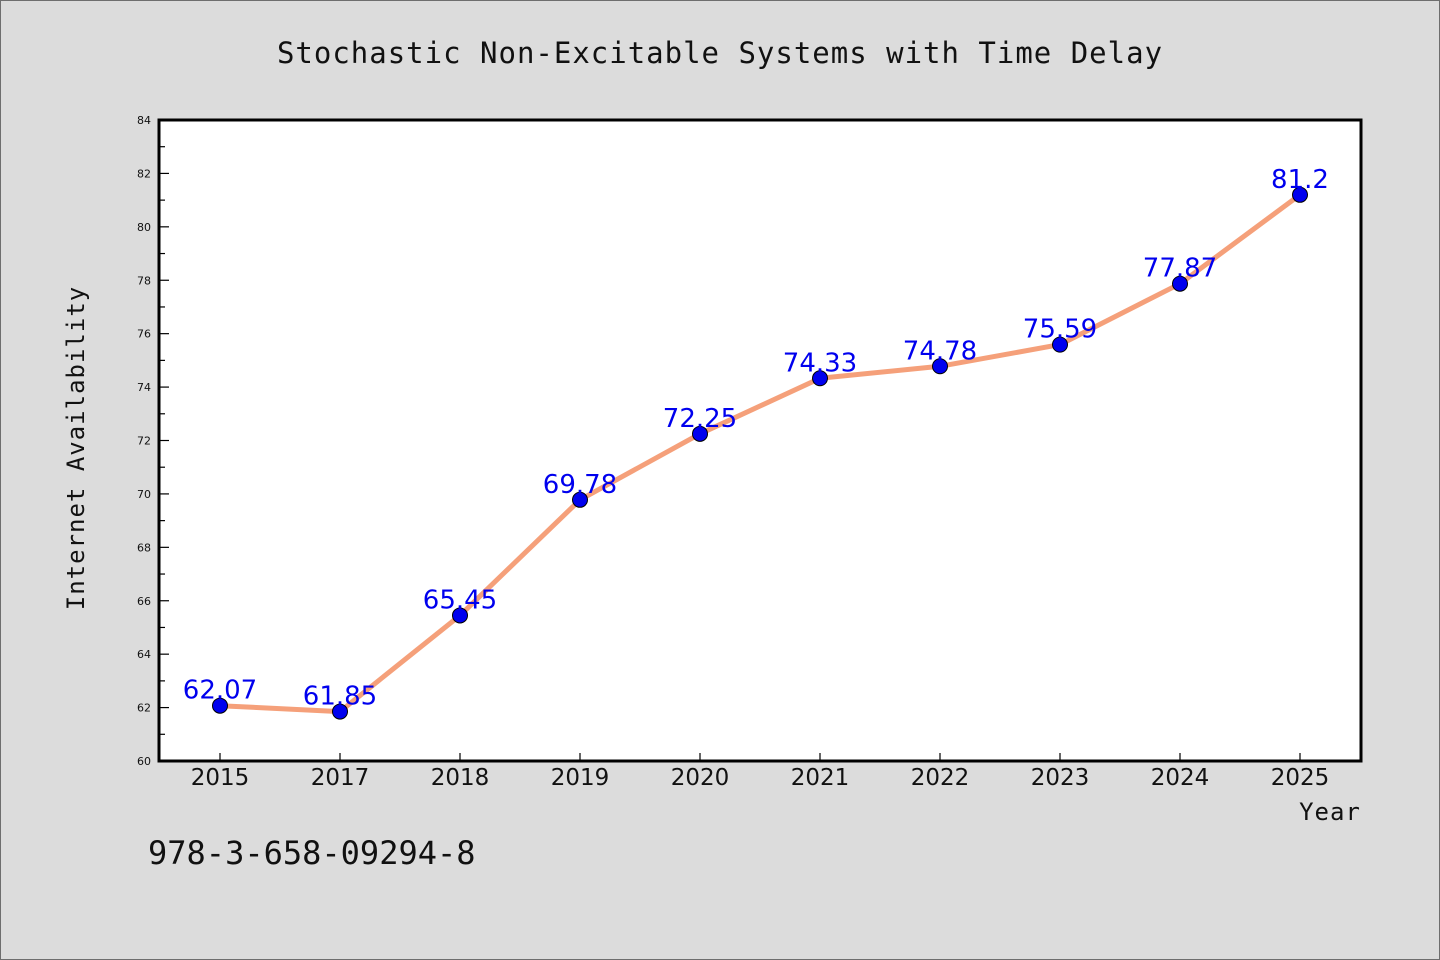  Describe the element at coordinates (700, 778) in the screenshot. I see `x-tick-label: 2020` at that location.